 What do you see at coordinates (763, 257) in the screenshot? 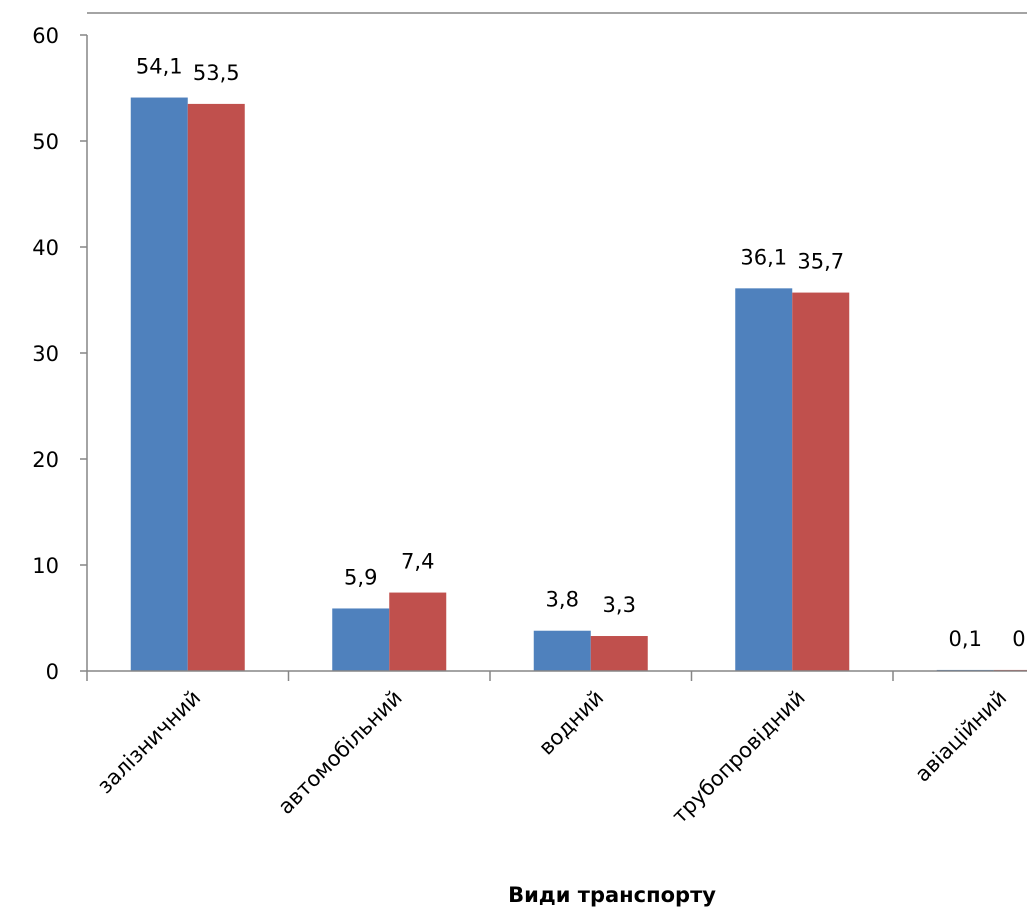
I see `data-label: 36,1` at bounding box center [763, 257].